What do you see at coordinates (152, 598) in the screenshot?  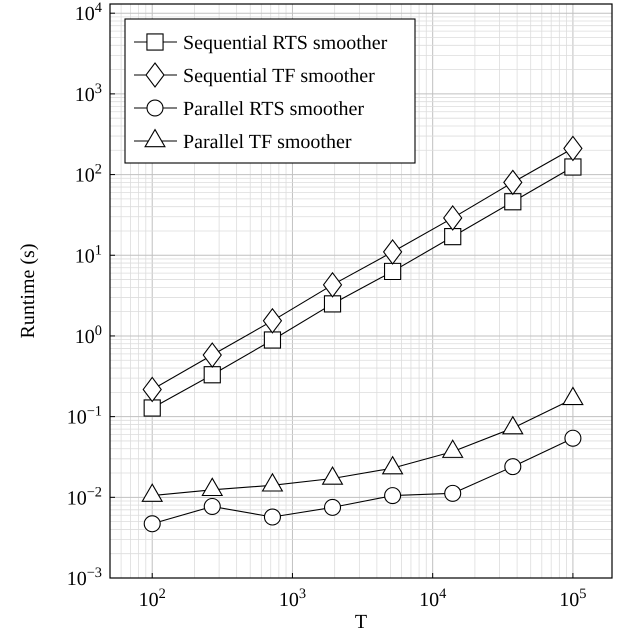 I see `x-tick-label: 10$^{2}$` at bounding box center [152, 598].